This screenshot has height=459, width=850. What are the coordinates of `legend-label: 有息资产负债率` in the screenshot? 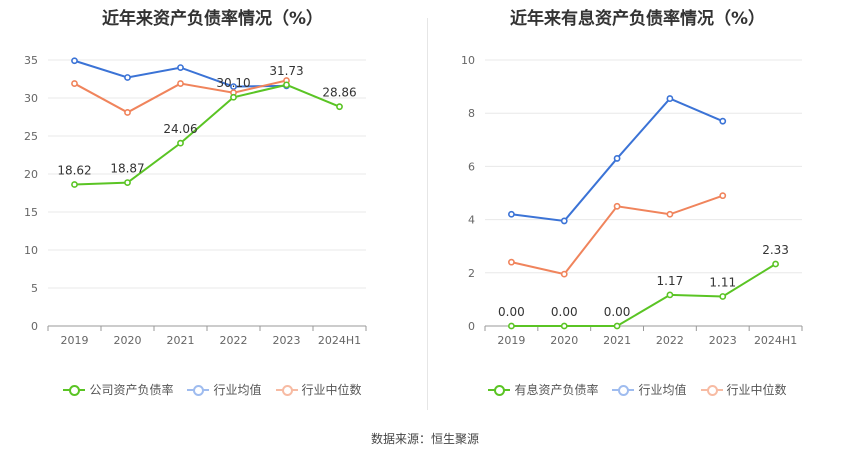 It's located at (556, 390).